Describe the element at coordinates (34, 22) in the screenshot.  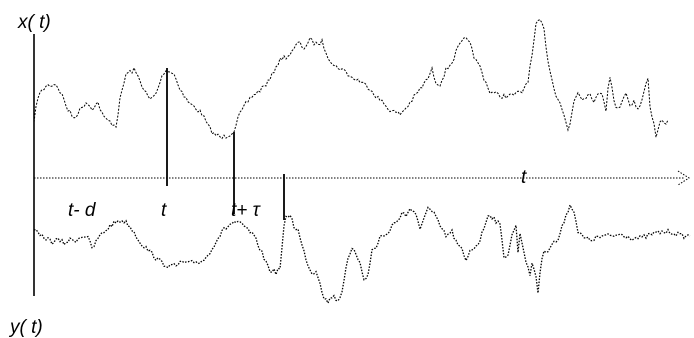
I see `x-axis-label: x( t)` at that location.